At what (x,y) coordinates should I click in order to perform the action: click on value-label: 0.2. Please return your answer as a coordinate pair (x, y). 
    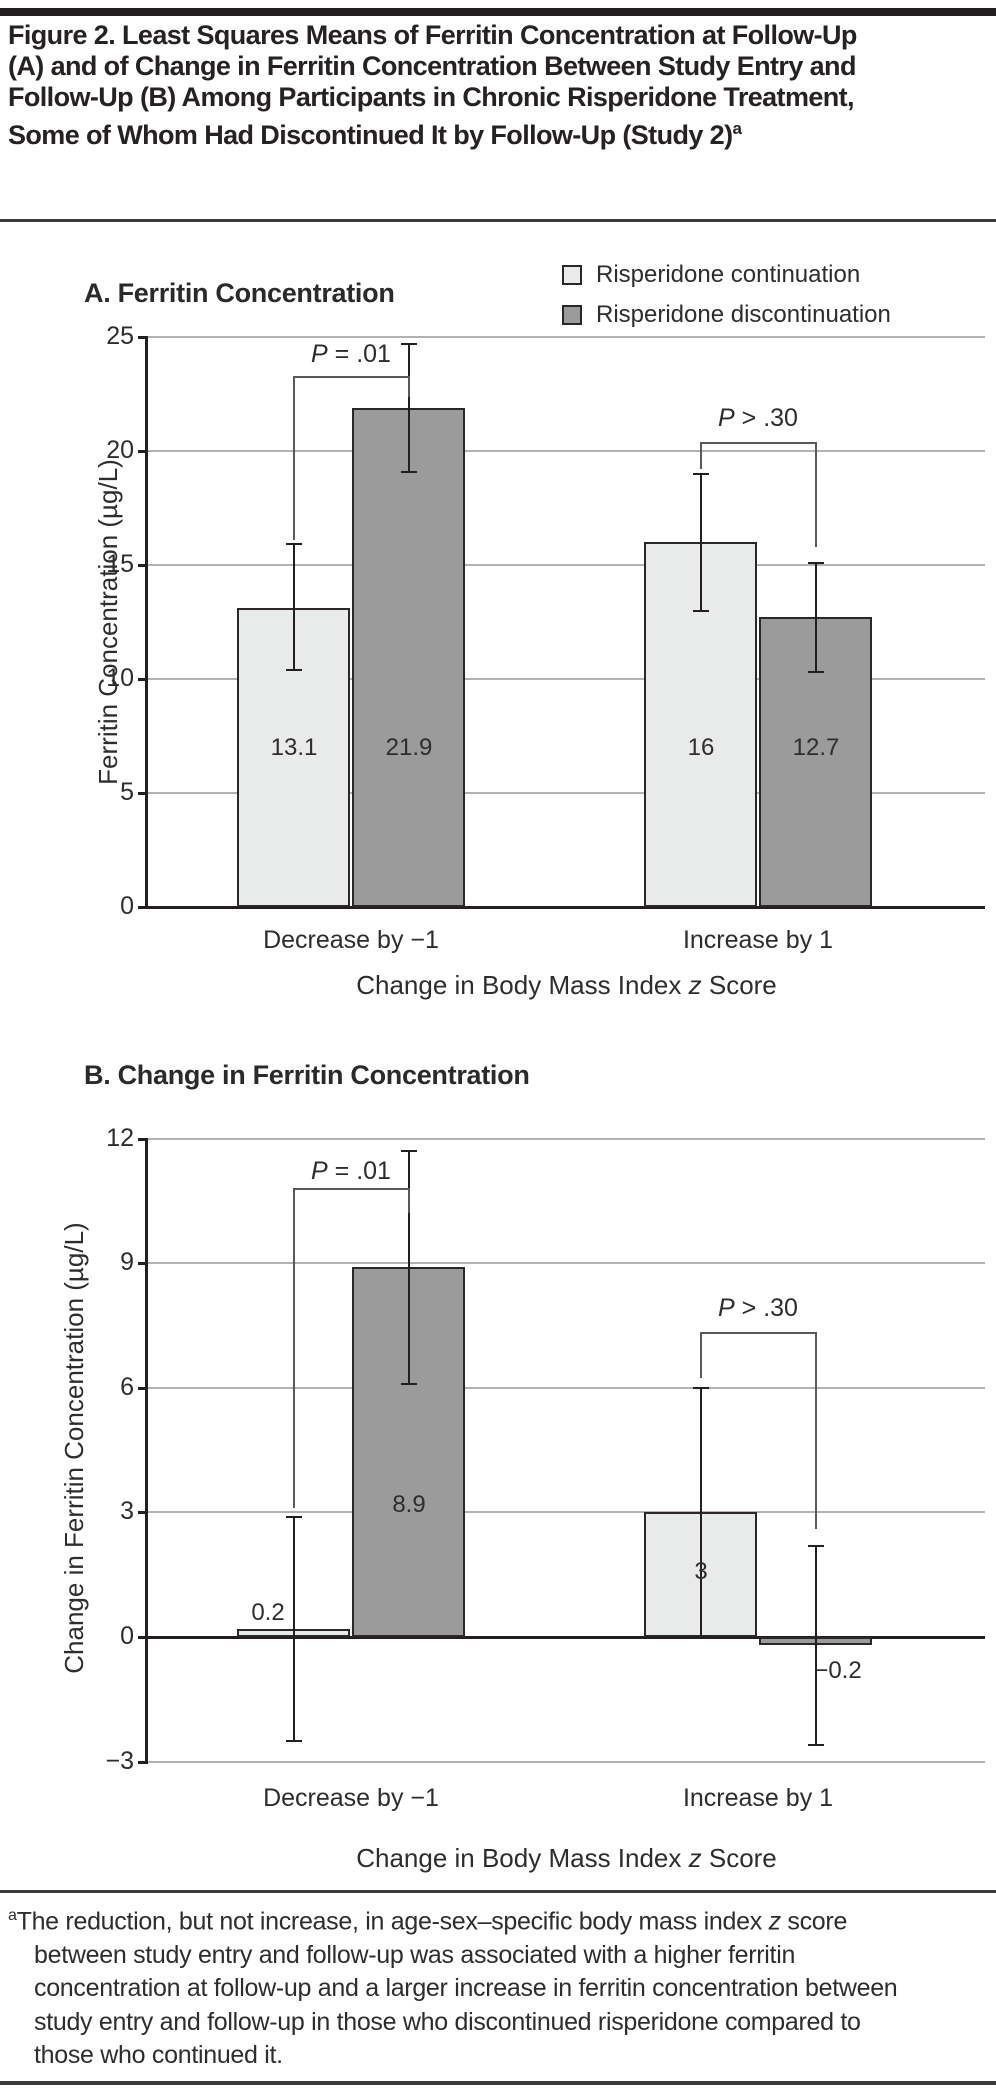
    Looking at the image, I should click on (268, 1612).